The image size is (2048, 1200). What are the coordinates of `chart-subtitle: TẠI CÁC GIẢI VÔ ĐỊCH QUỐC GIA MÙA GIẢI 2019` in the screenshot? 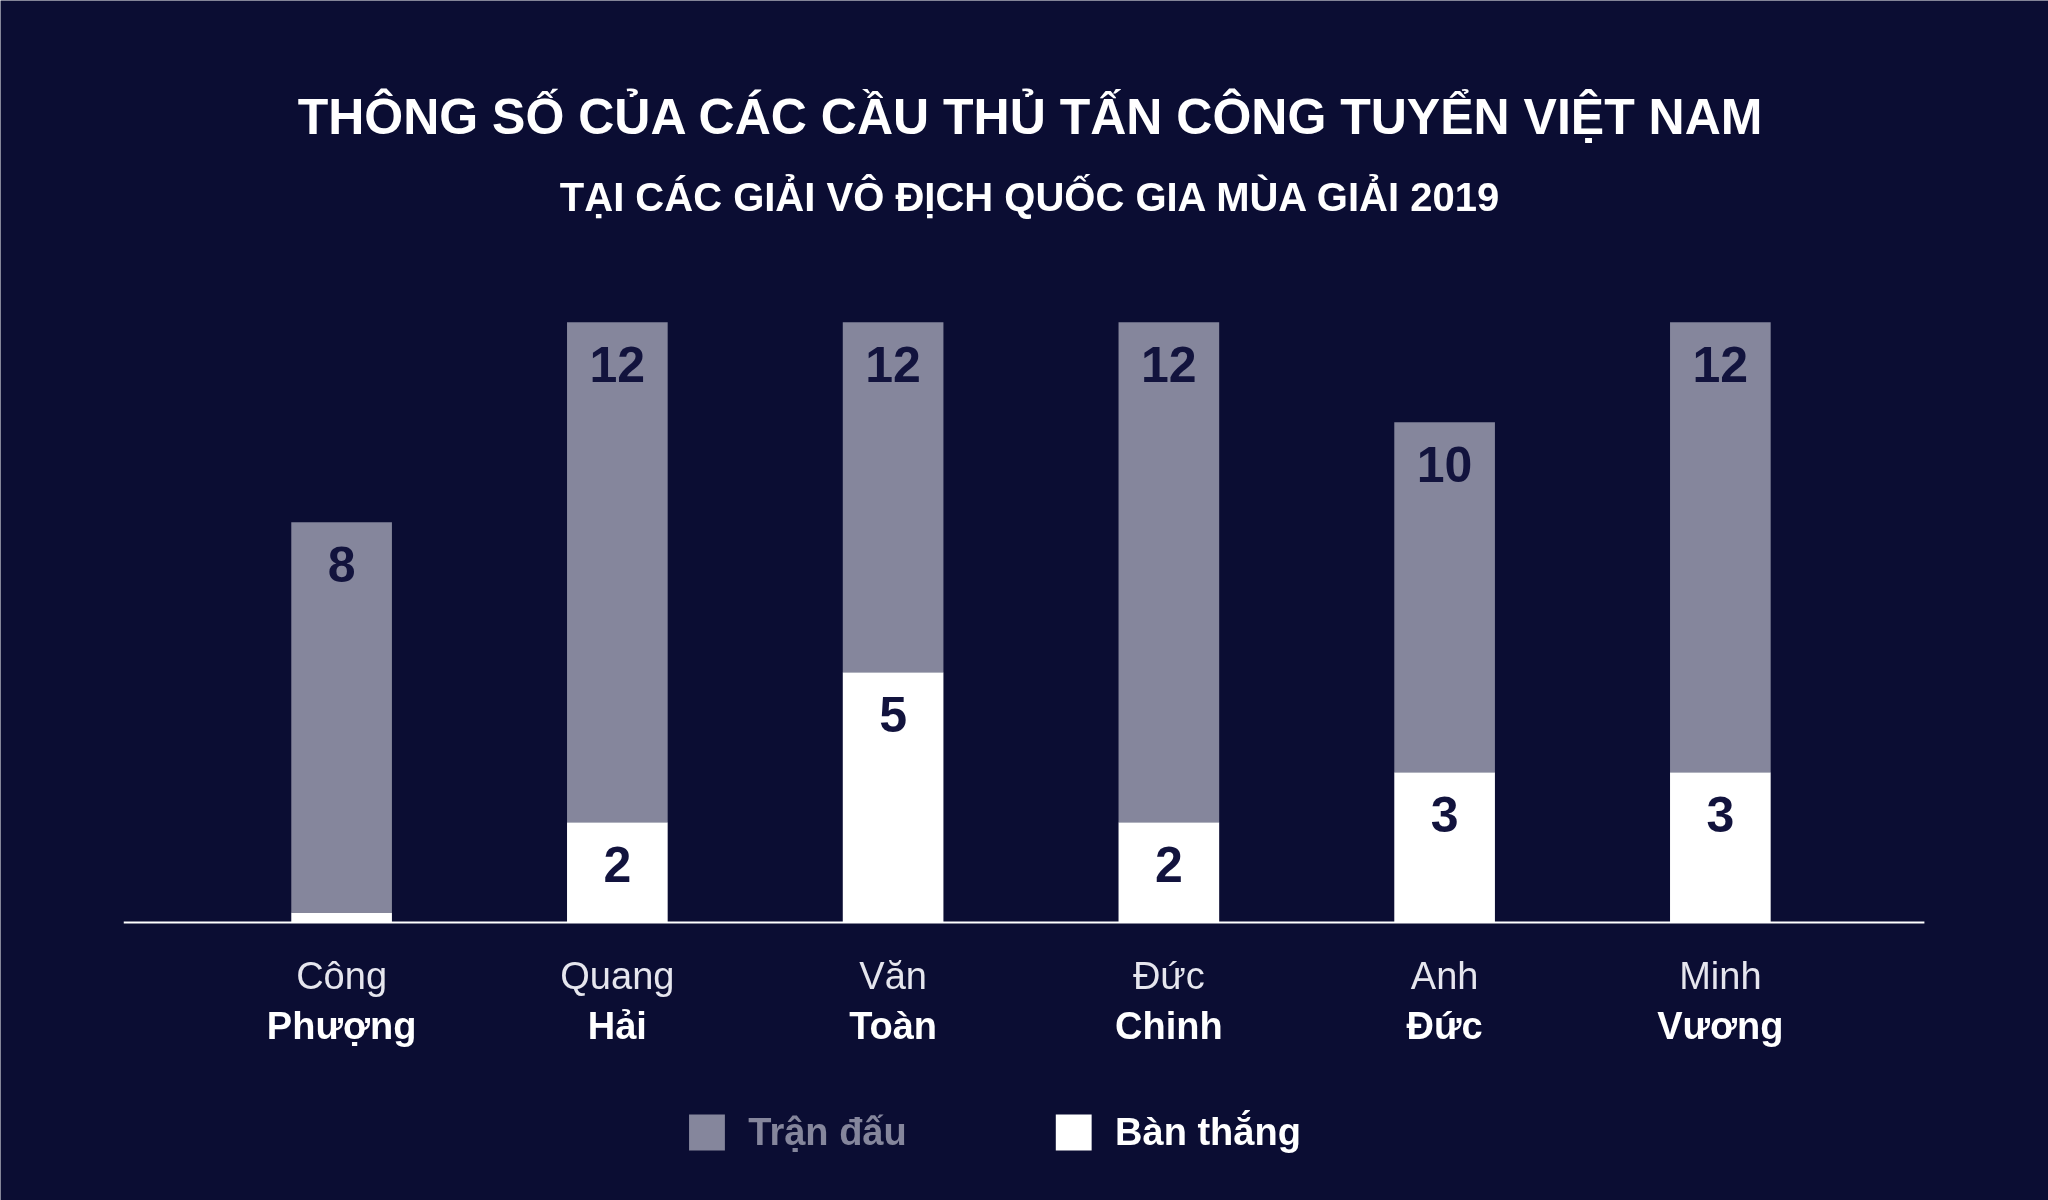 It's located at (1029, 197).